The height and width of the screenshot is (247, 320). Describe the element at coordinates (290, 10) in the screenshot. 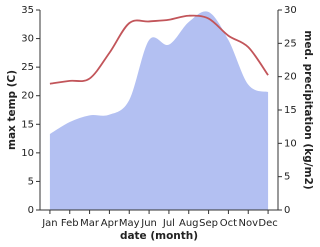

I see `y2-tick-label: 30` at that location.